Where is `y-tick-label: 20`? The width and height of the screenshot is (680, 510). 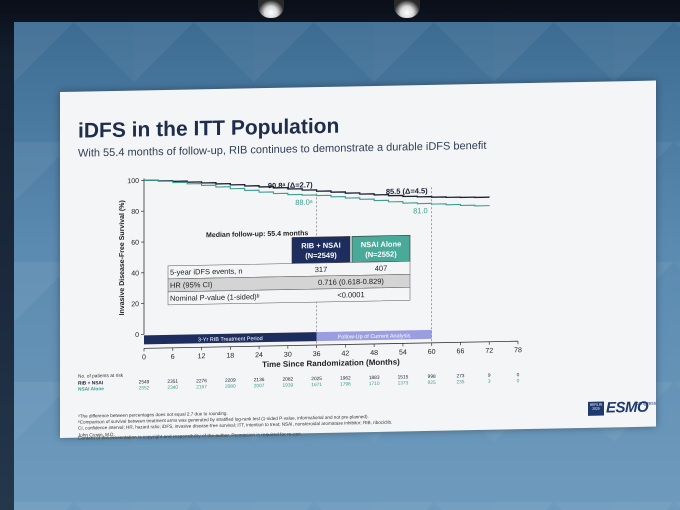 y-tick-label: 20 is located at coordinates (135, 304).